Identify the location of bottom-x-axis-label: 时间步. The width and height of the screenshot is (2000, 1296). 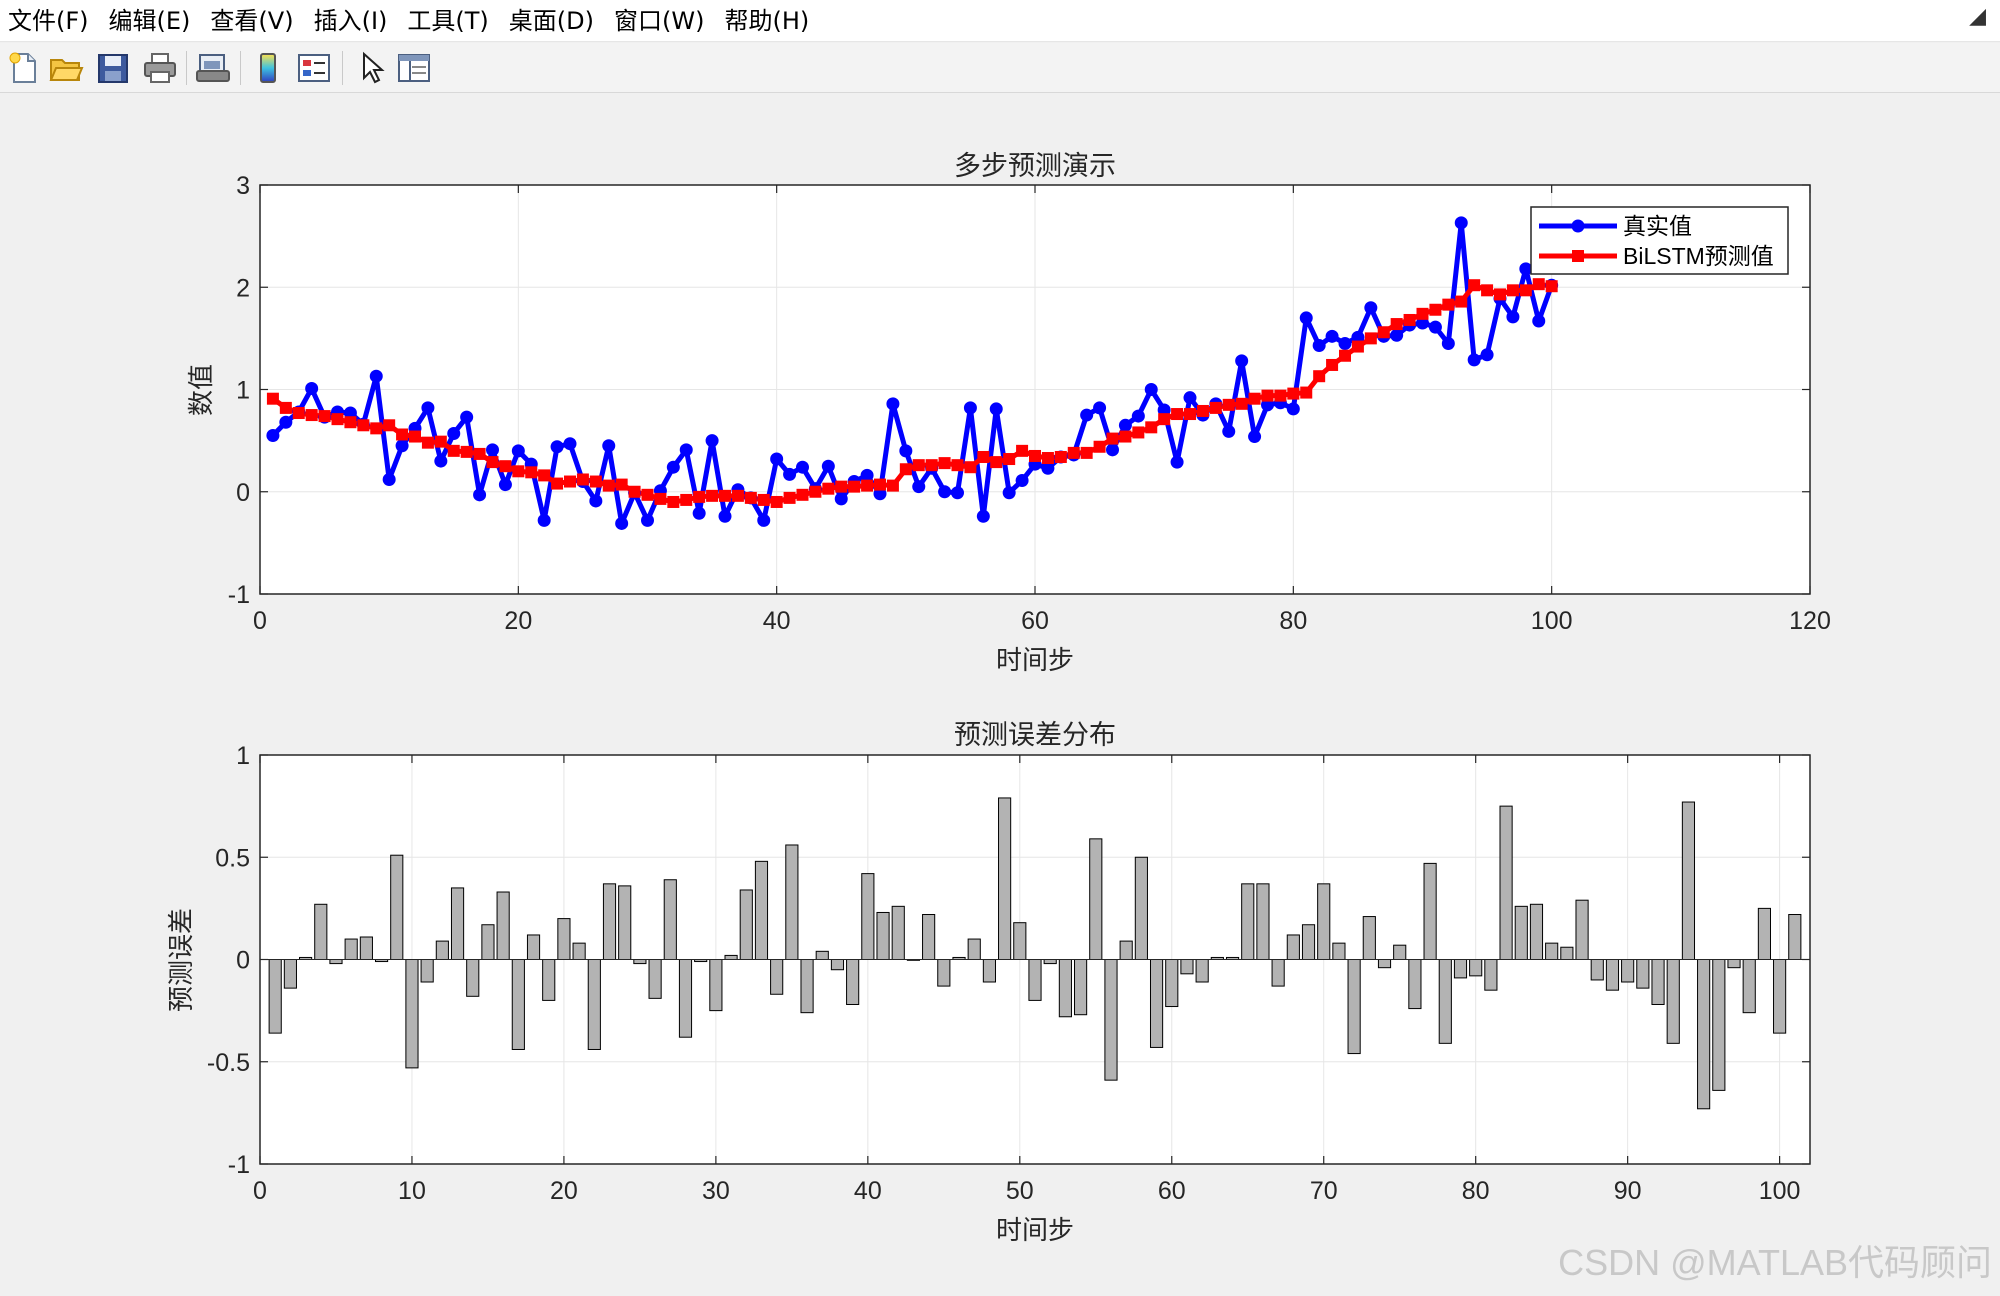
(1035, 1231).